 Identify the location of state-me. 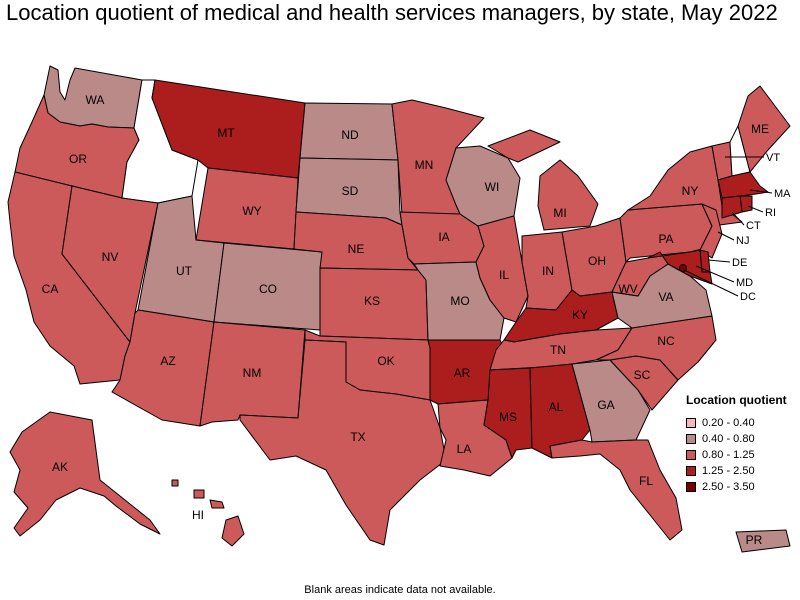
(764, 129).